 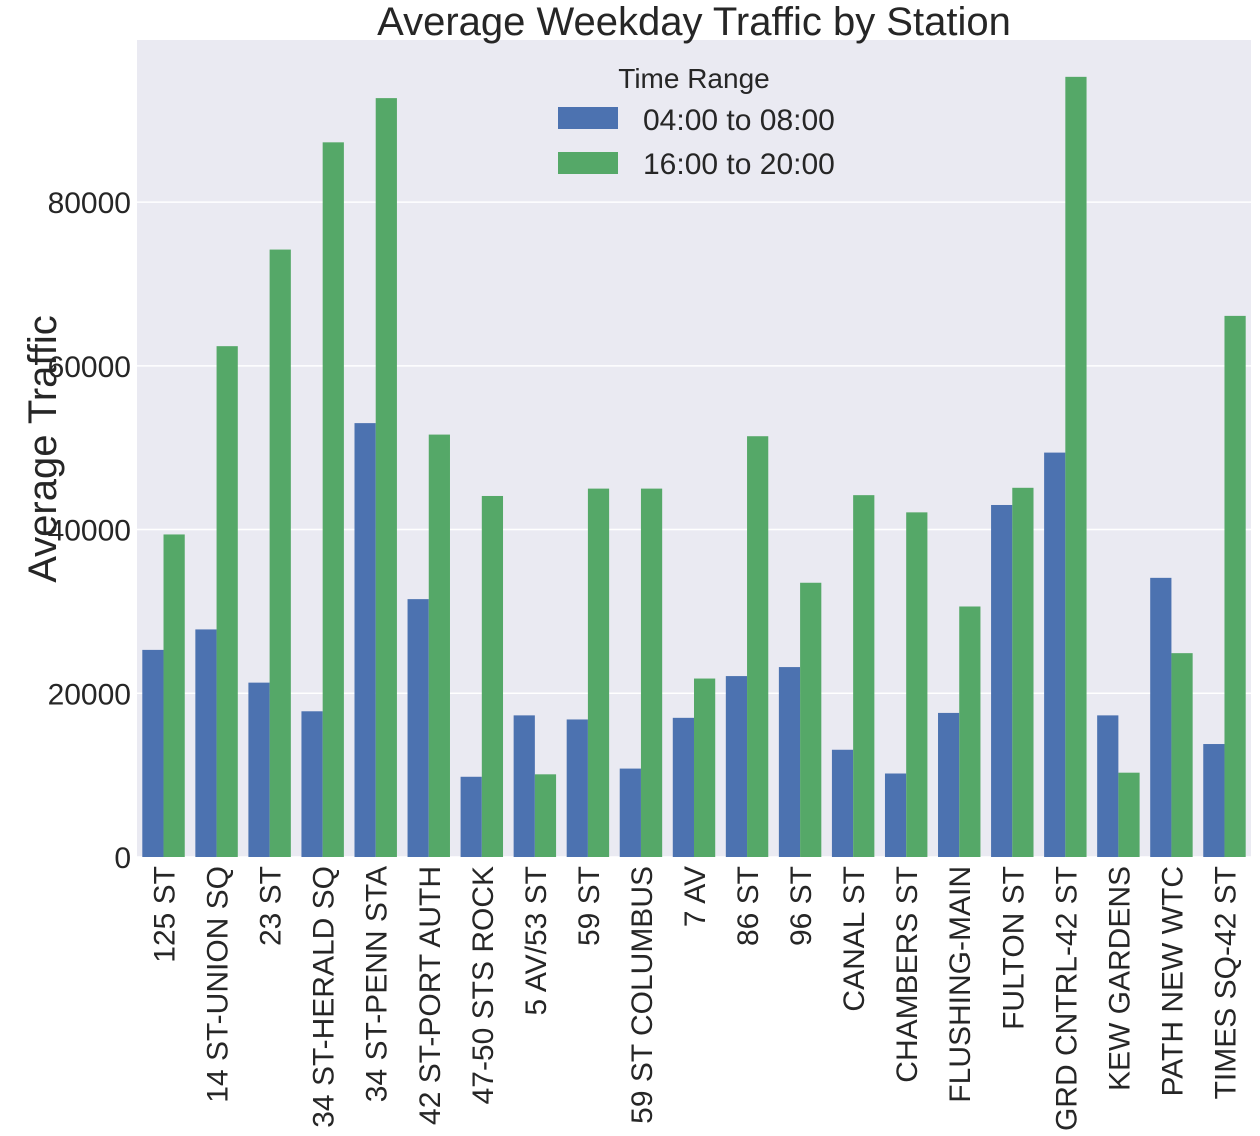 What do you see at coordinates (1066, 998) in the screenshot?
I see `x-tick-label: GRD CNTRL-42 ST` at bounding box center [1066, 998].